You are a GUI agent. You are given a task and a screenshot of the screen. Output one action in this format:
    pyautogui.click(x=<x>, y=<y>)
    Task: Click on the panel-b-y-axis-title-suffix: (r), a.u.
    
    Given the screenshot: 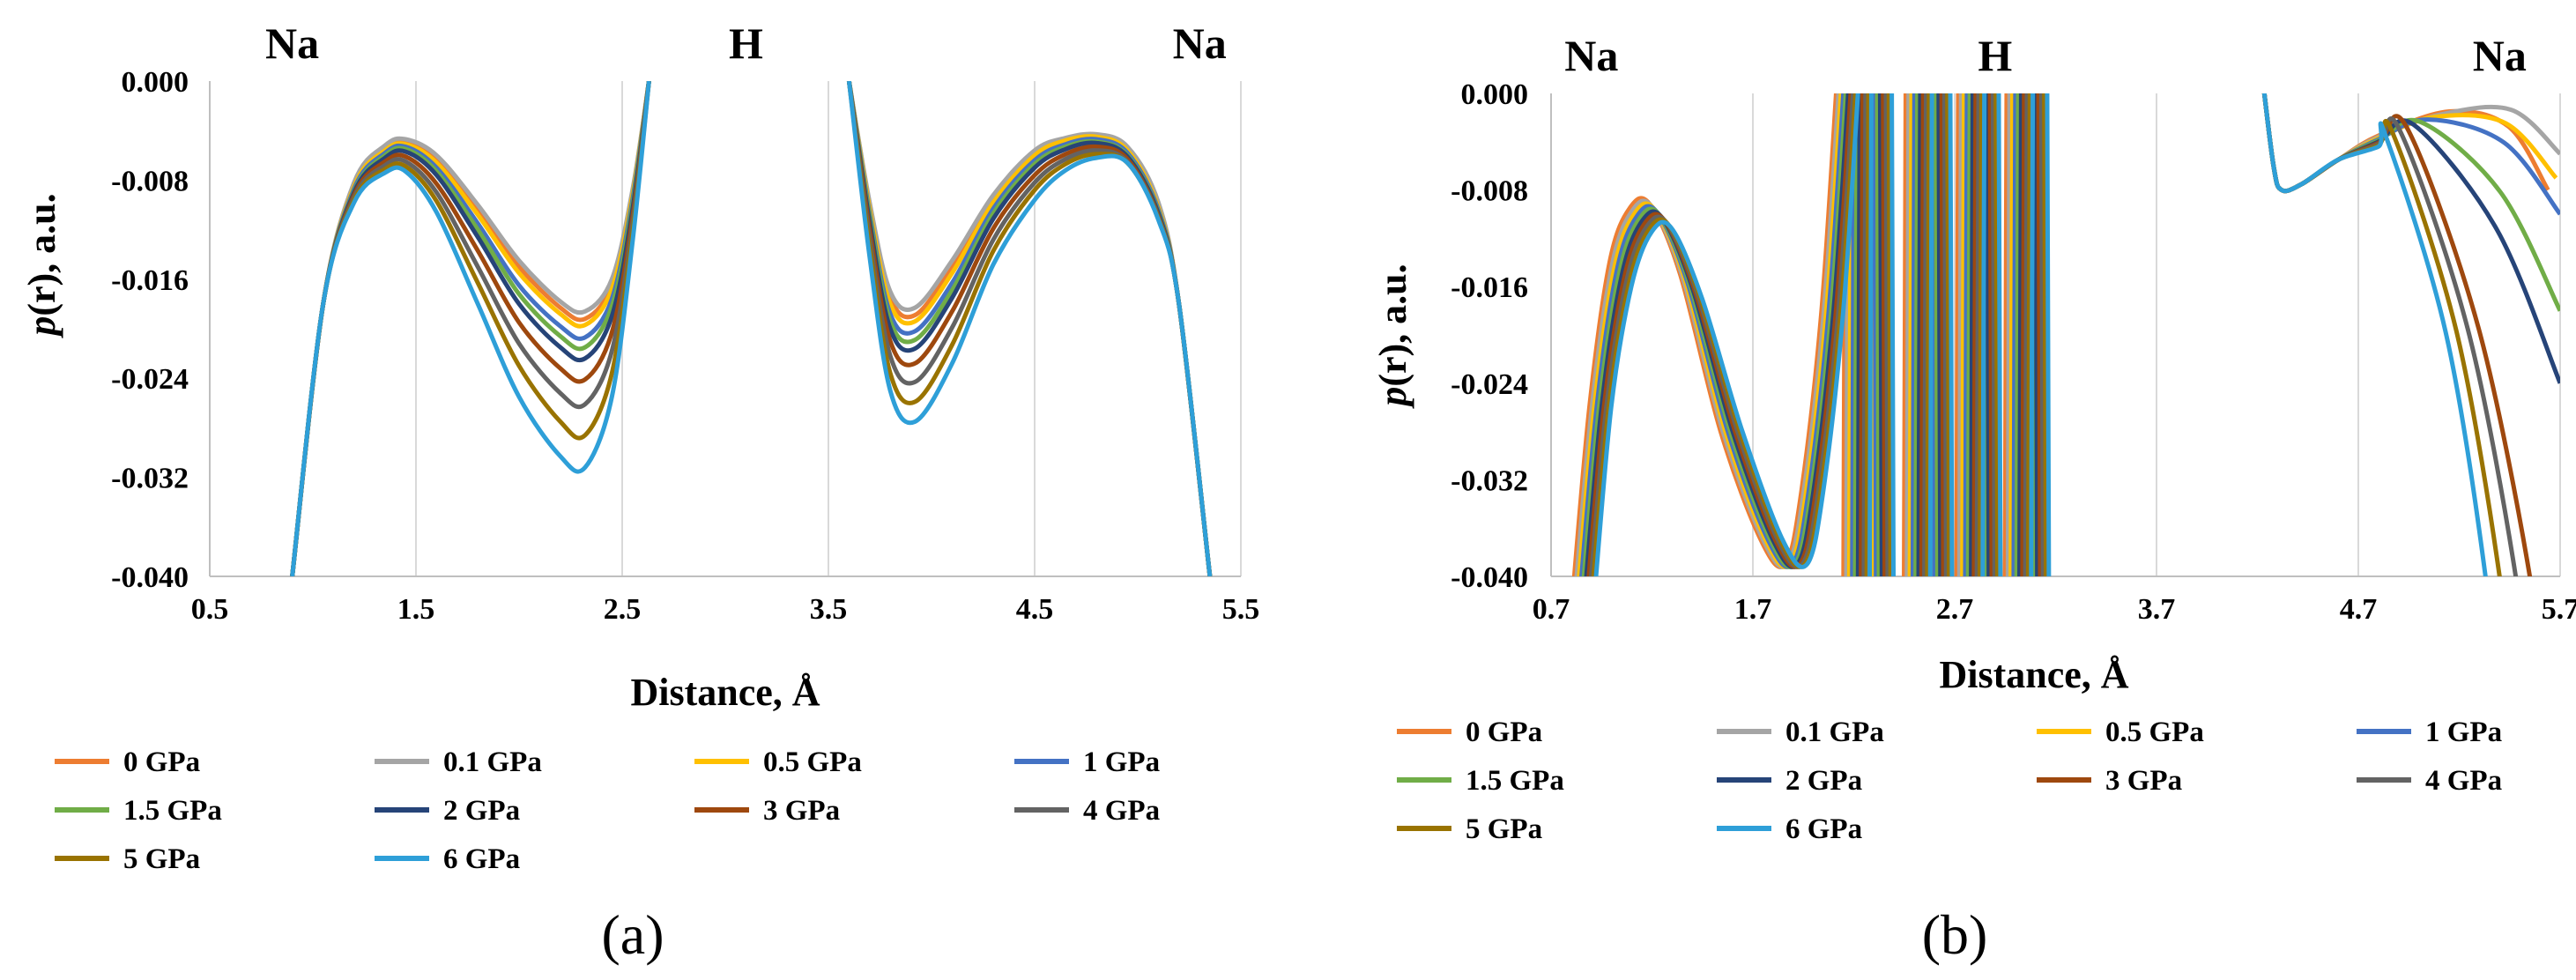 What is the action you would take?
    pyautogui.click(x=1392, y=325)
    